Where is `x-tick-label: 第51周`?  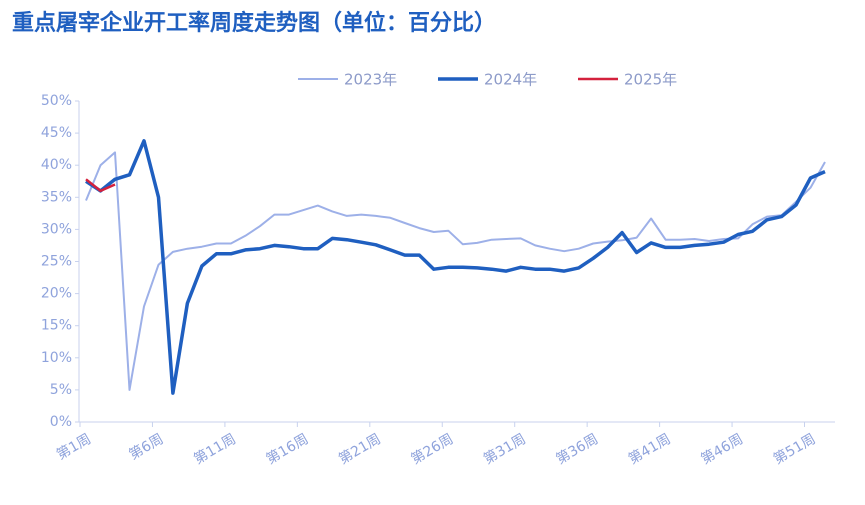
x-tick-label: 第51周 is located at coordinates (794, 449).